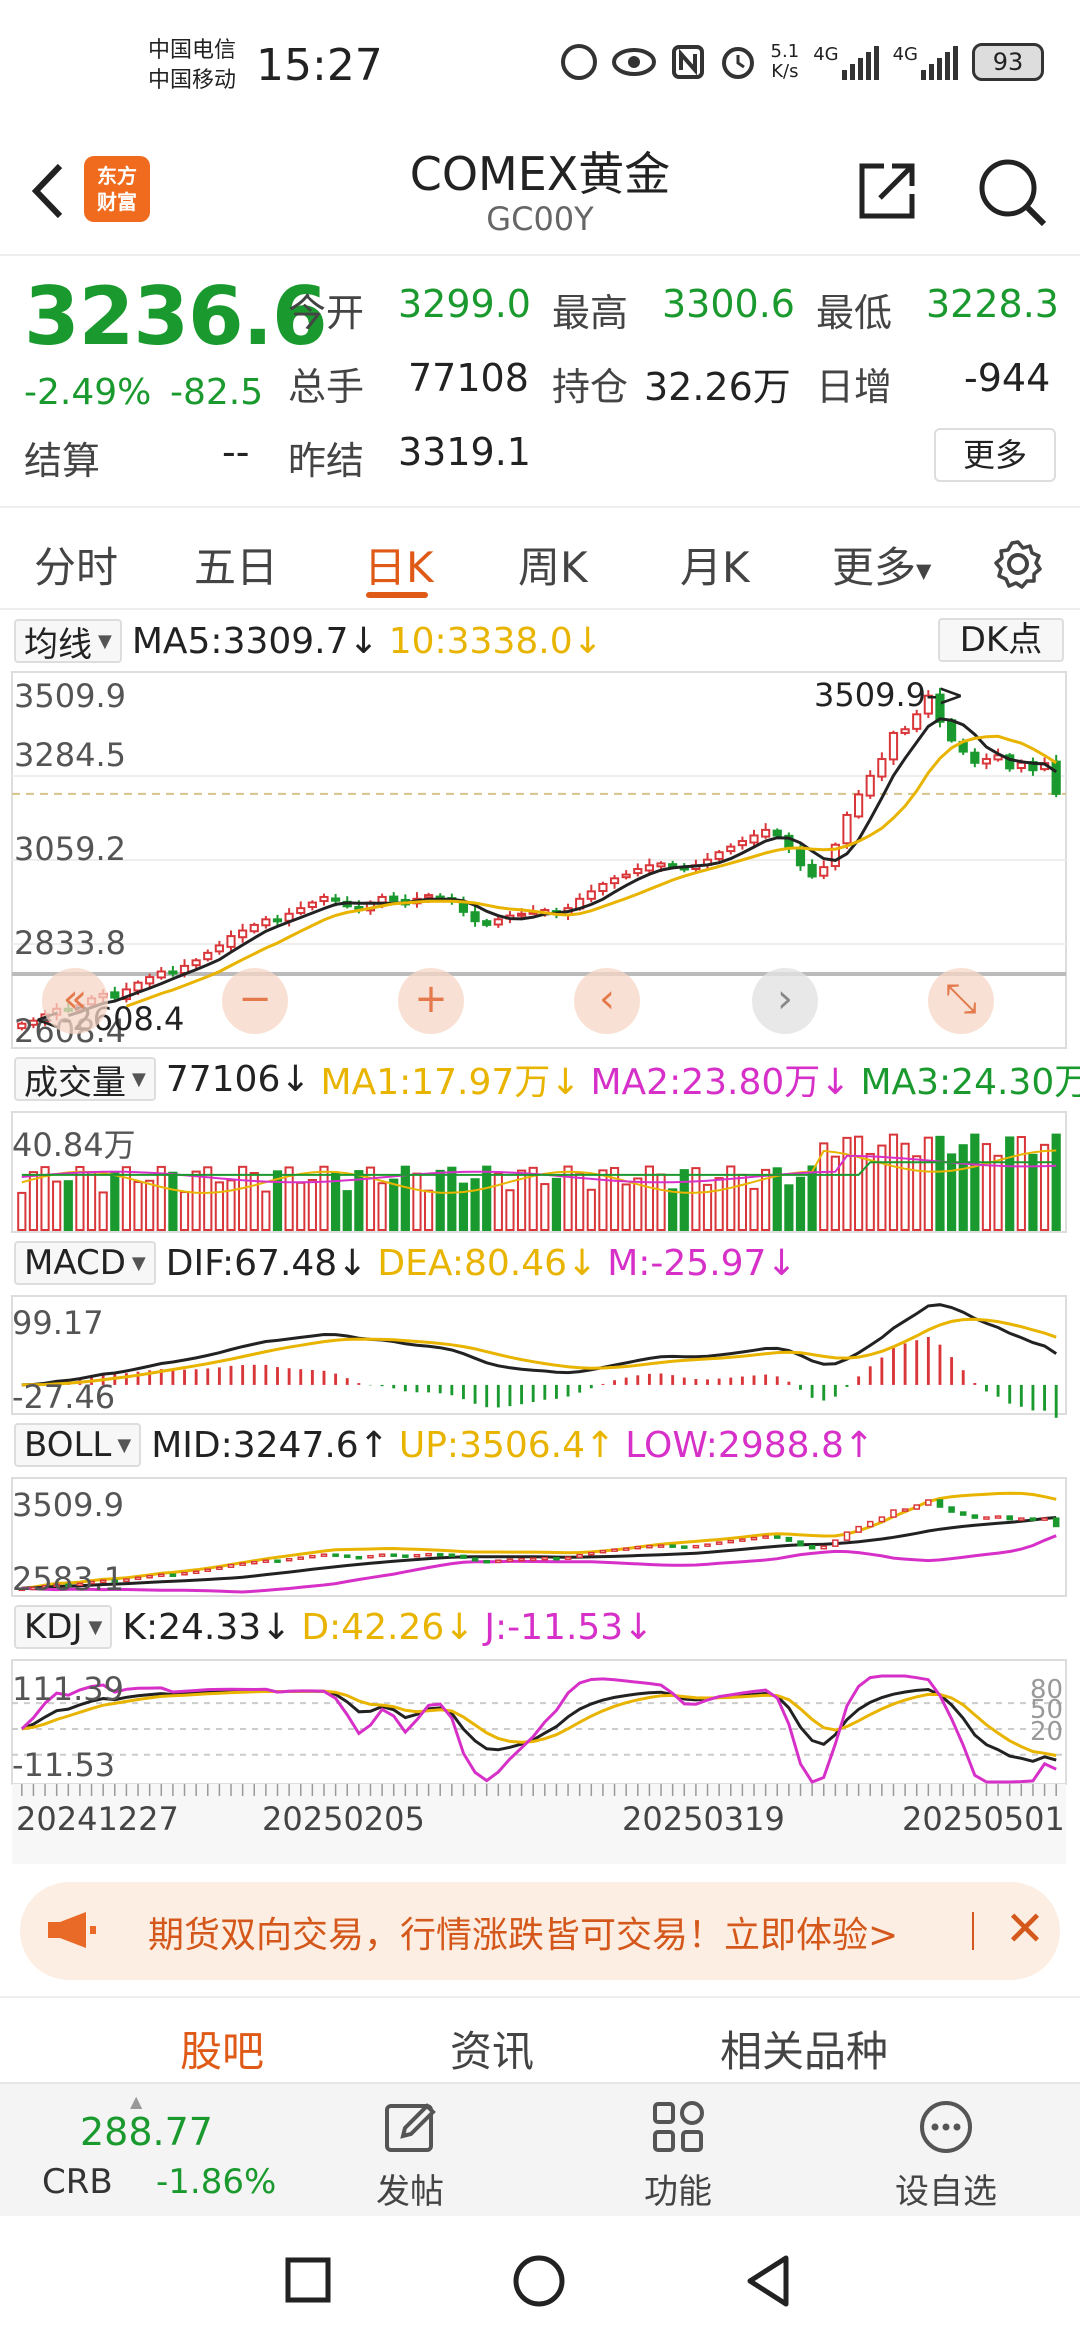  I want to click on gear-icon, so click(1018, 564).